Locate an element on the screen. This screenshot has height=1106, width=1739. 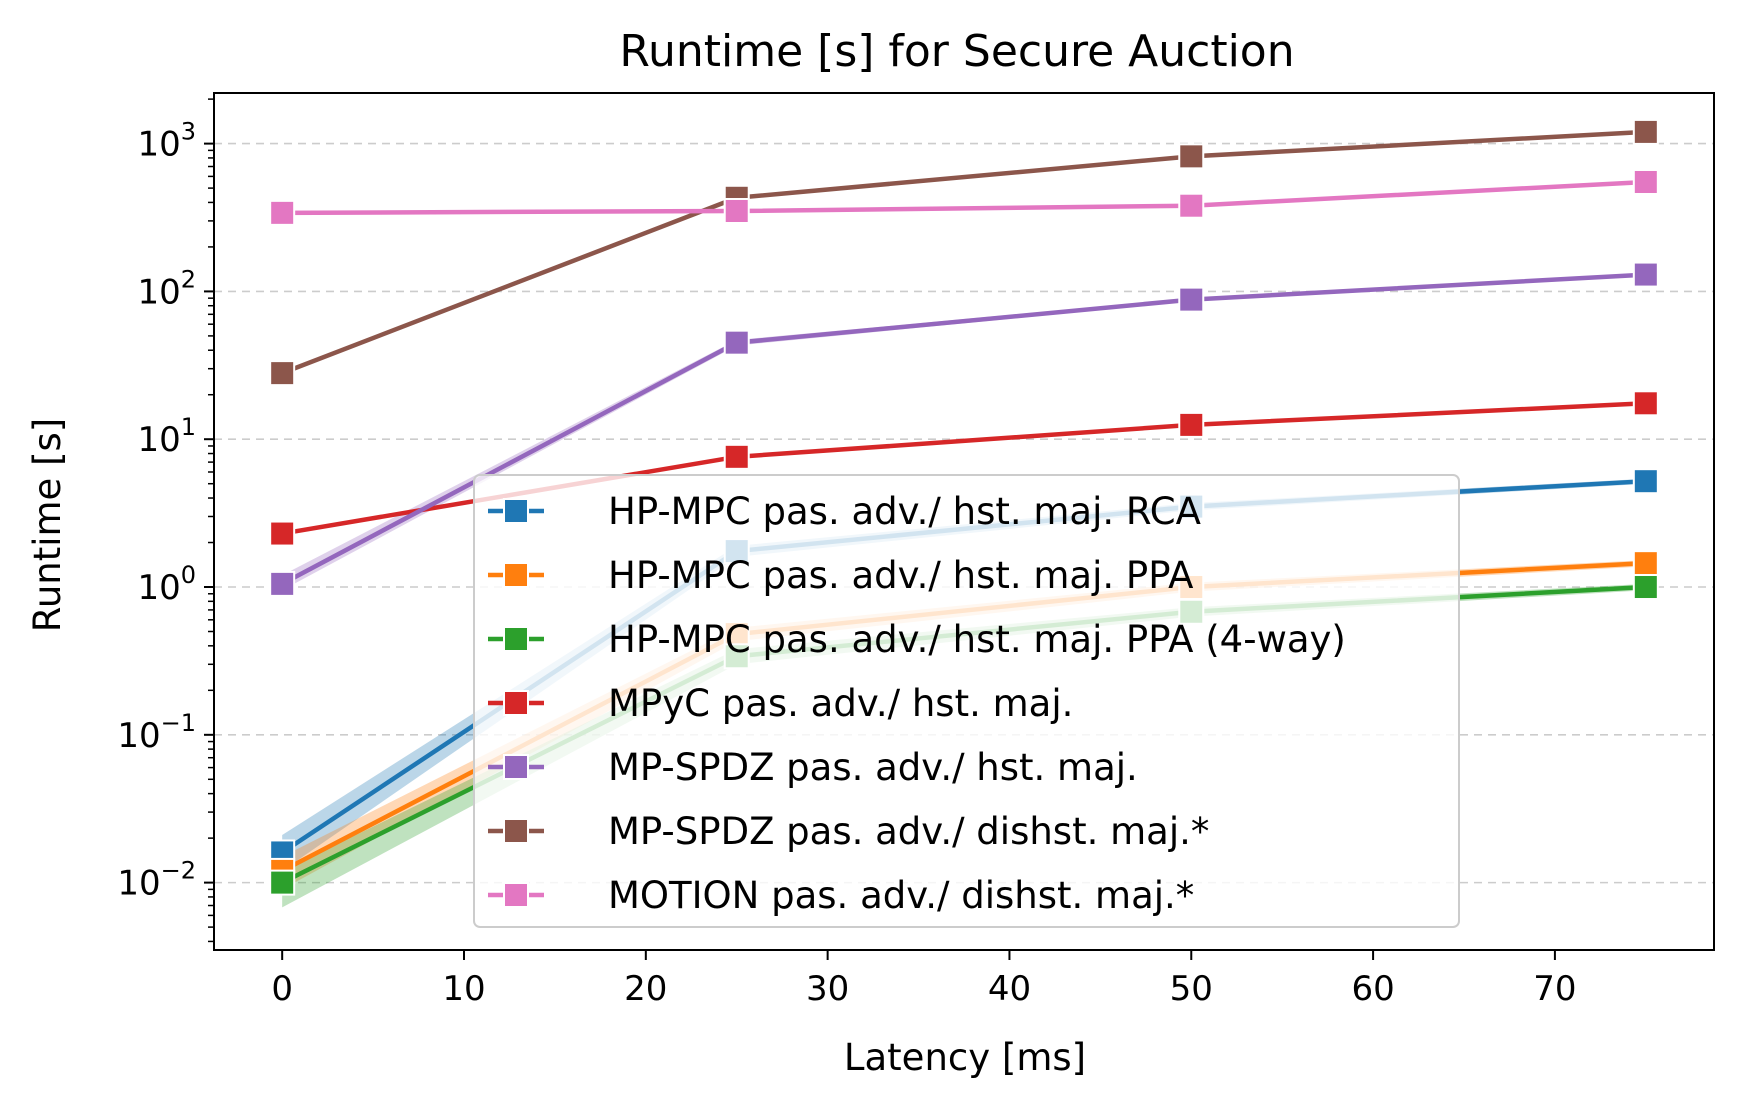
y-tick-label: 10⁰ is located at coordinates (166, 584).